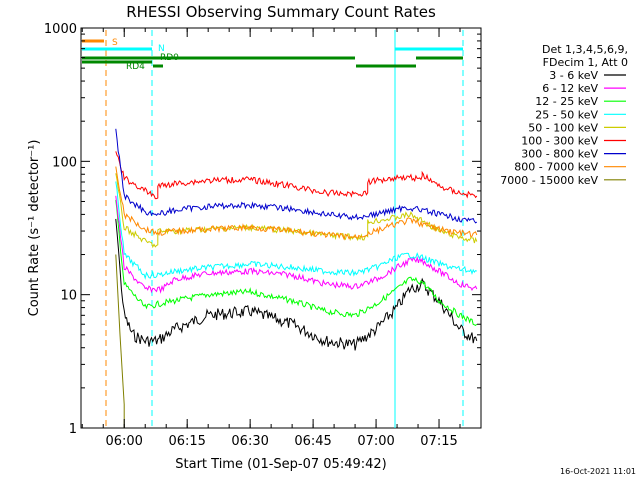  I want to click on x-tick-label: 07:00, so click(375, 441).